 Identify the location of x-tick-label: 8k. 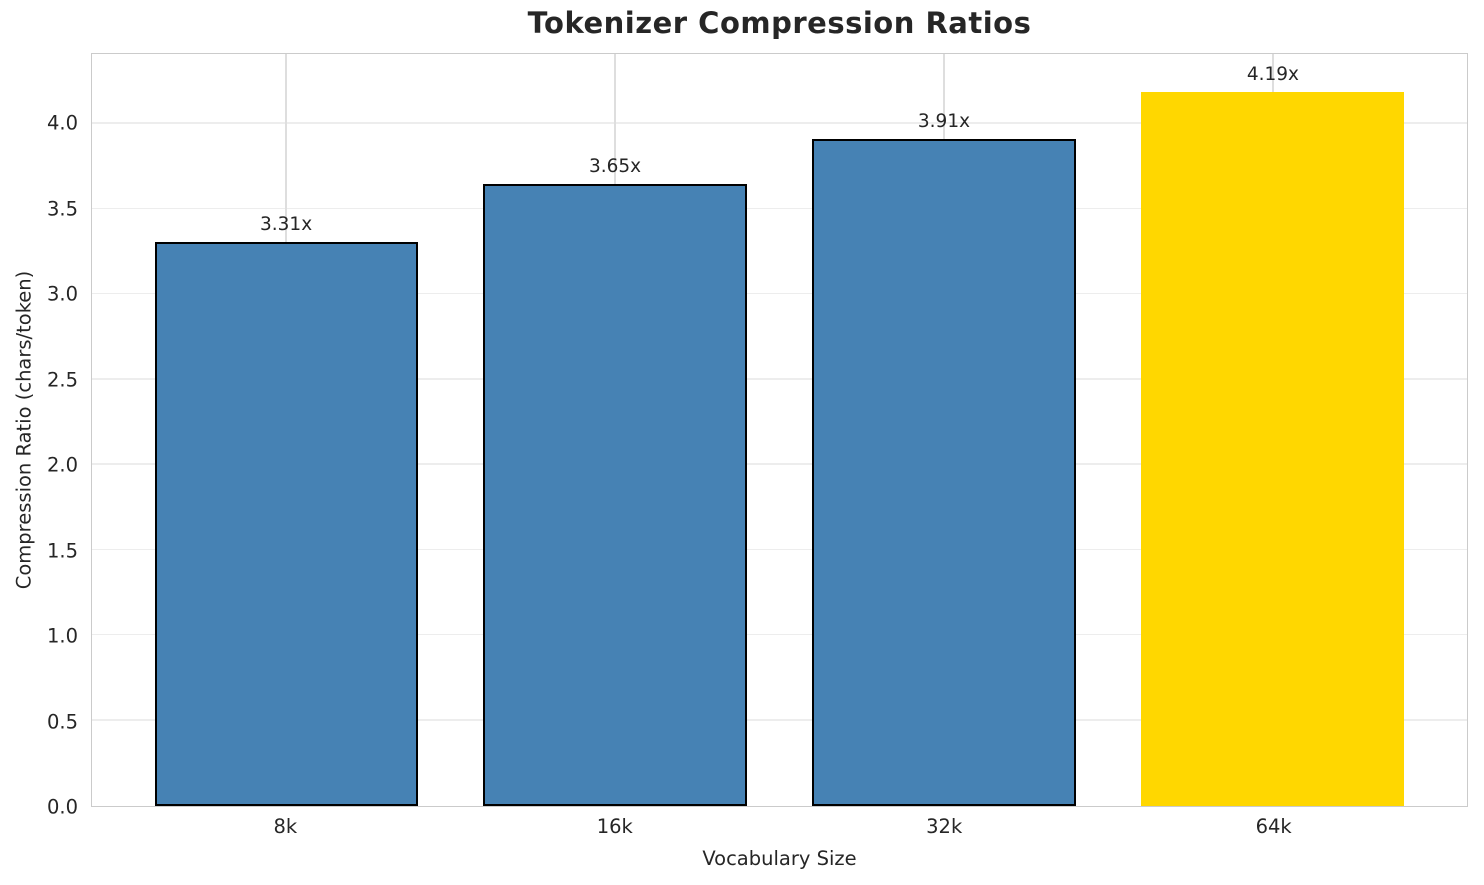
(285, 826).